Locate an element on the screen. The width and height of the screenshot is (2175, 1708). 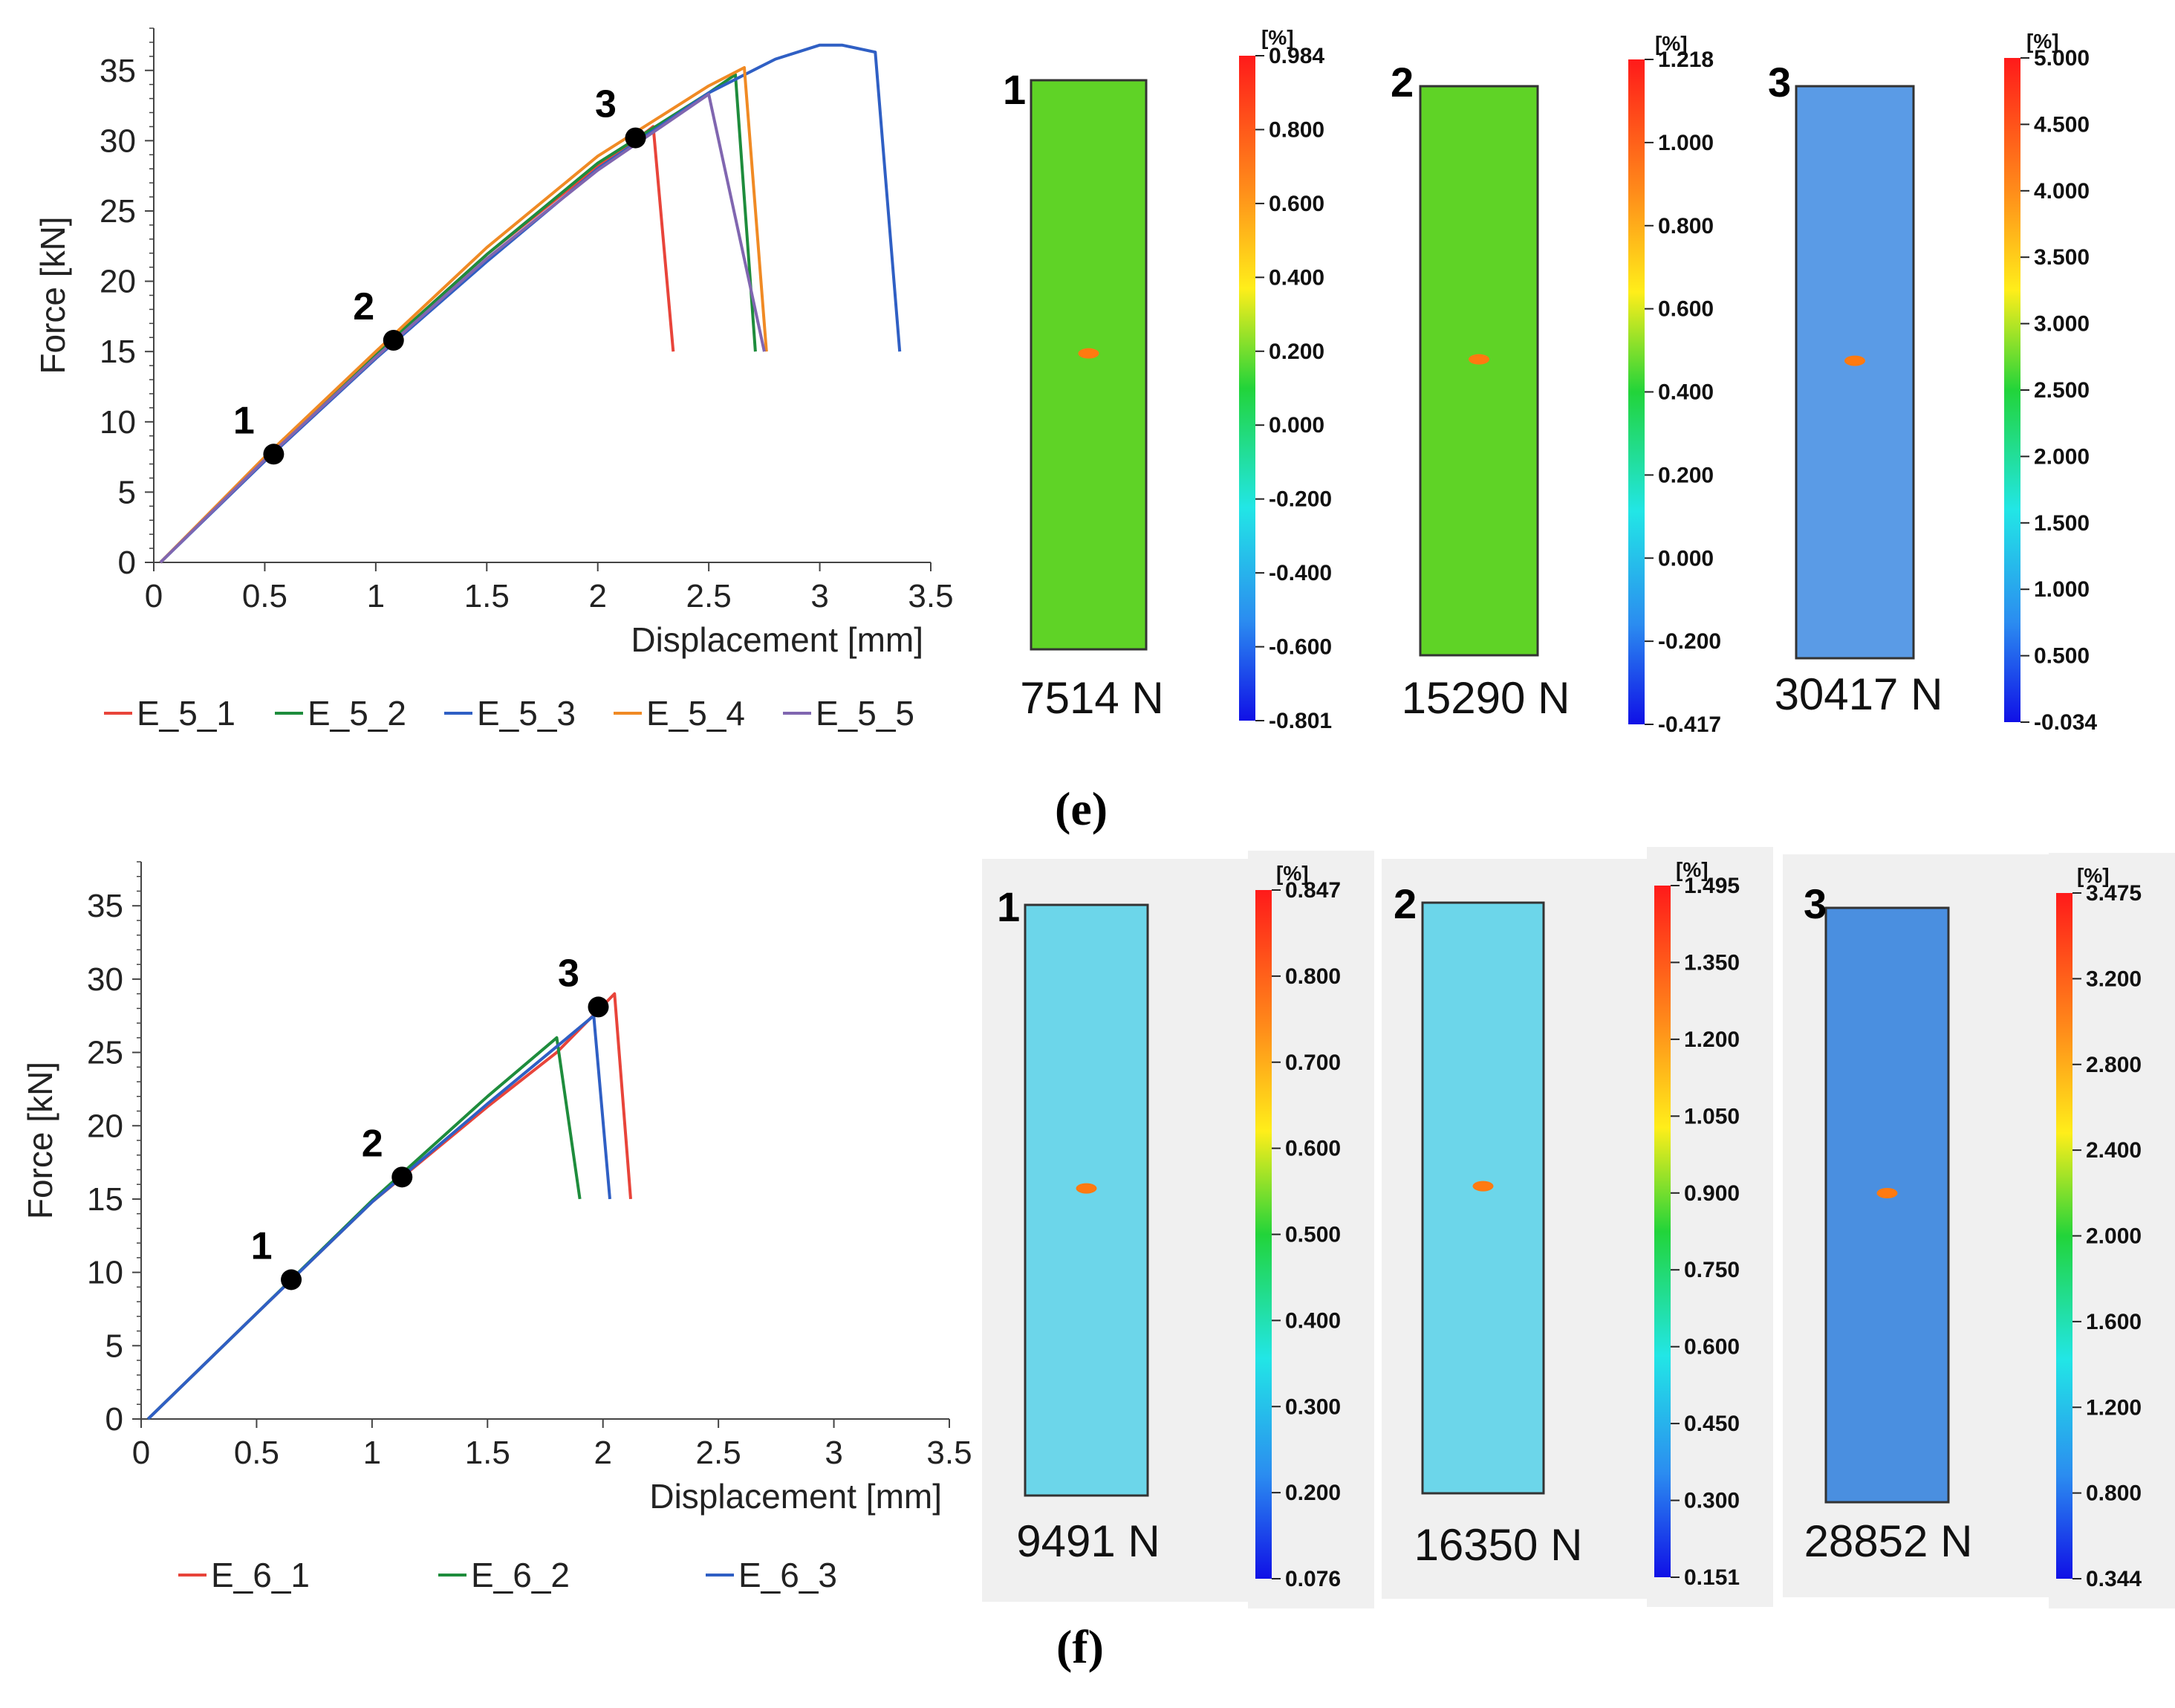
colorbar-tick-label: 3.475 is located at coordinates (2114, 893).